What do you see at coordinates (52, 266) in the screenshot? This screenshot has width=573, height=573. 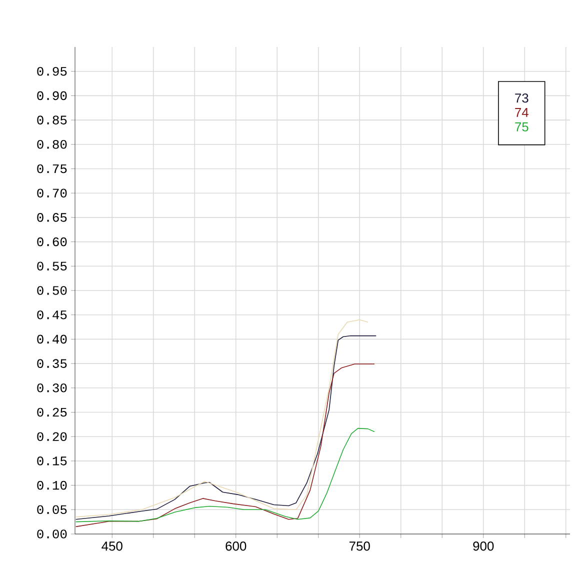 I see `y-tick-label: 0.55` at bounding box center [52, 266].